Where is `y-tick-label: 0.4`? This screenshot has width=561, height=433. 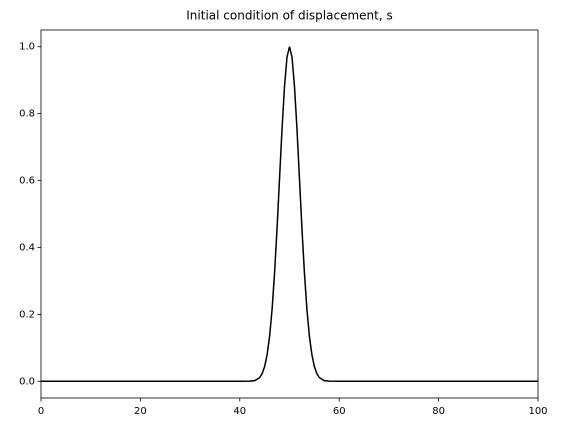 y-tick-label: 0.4 is located at coordinates (27, 247).